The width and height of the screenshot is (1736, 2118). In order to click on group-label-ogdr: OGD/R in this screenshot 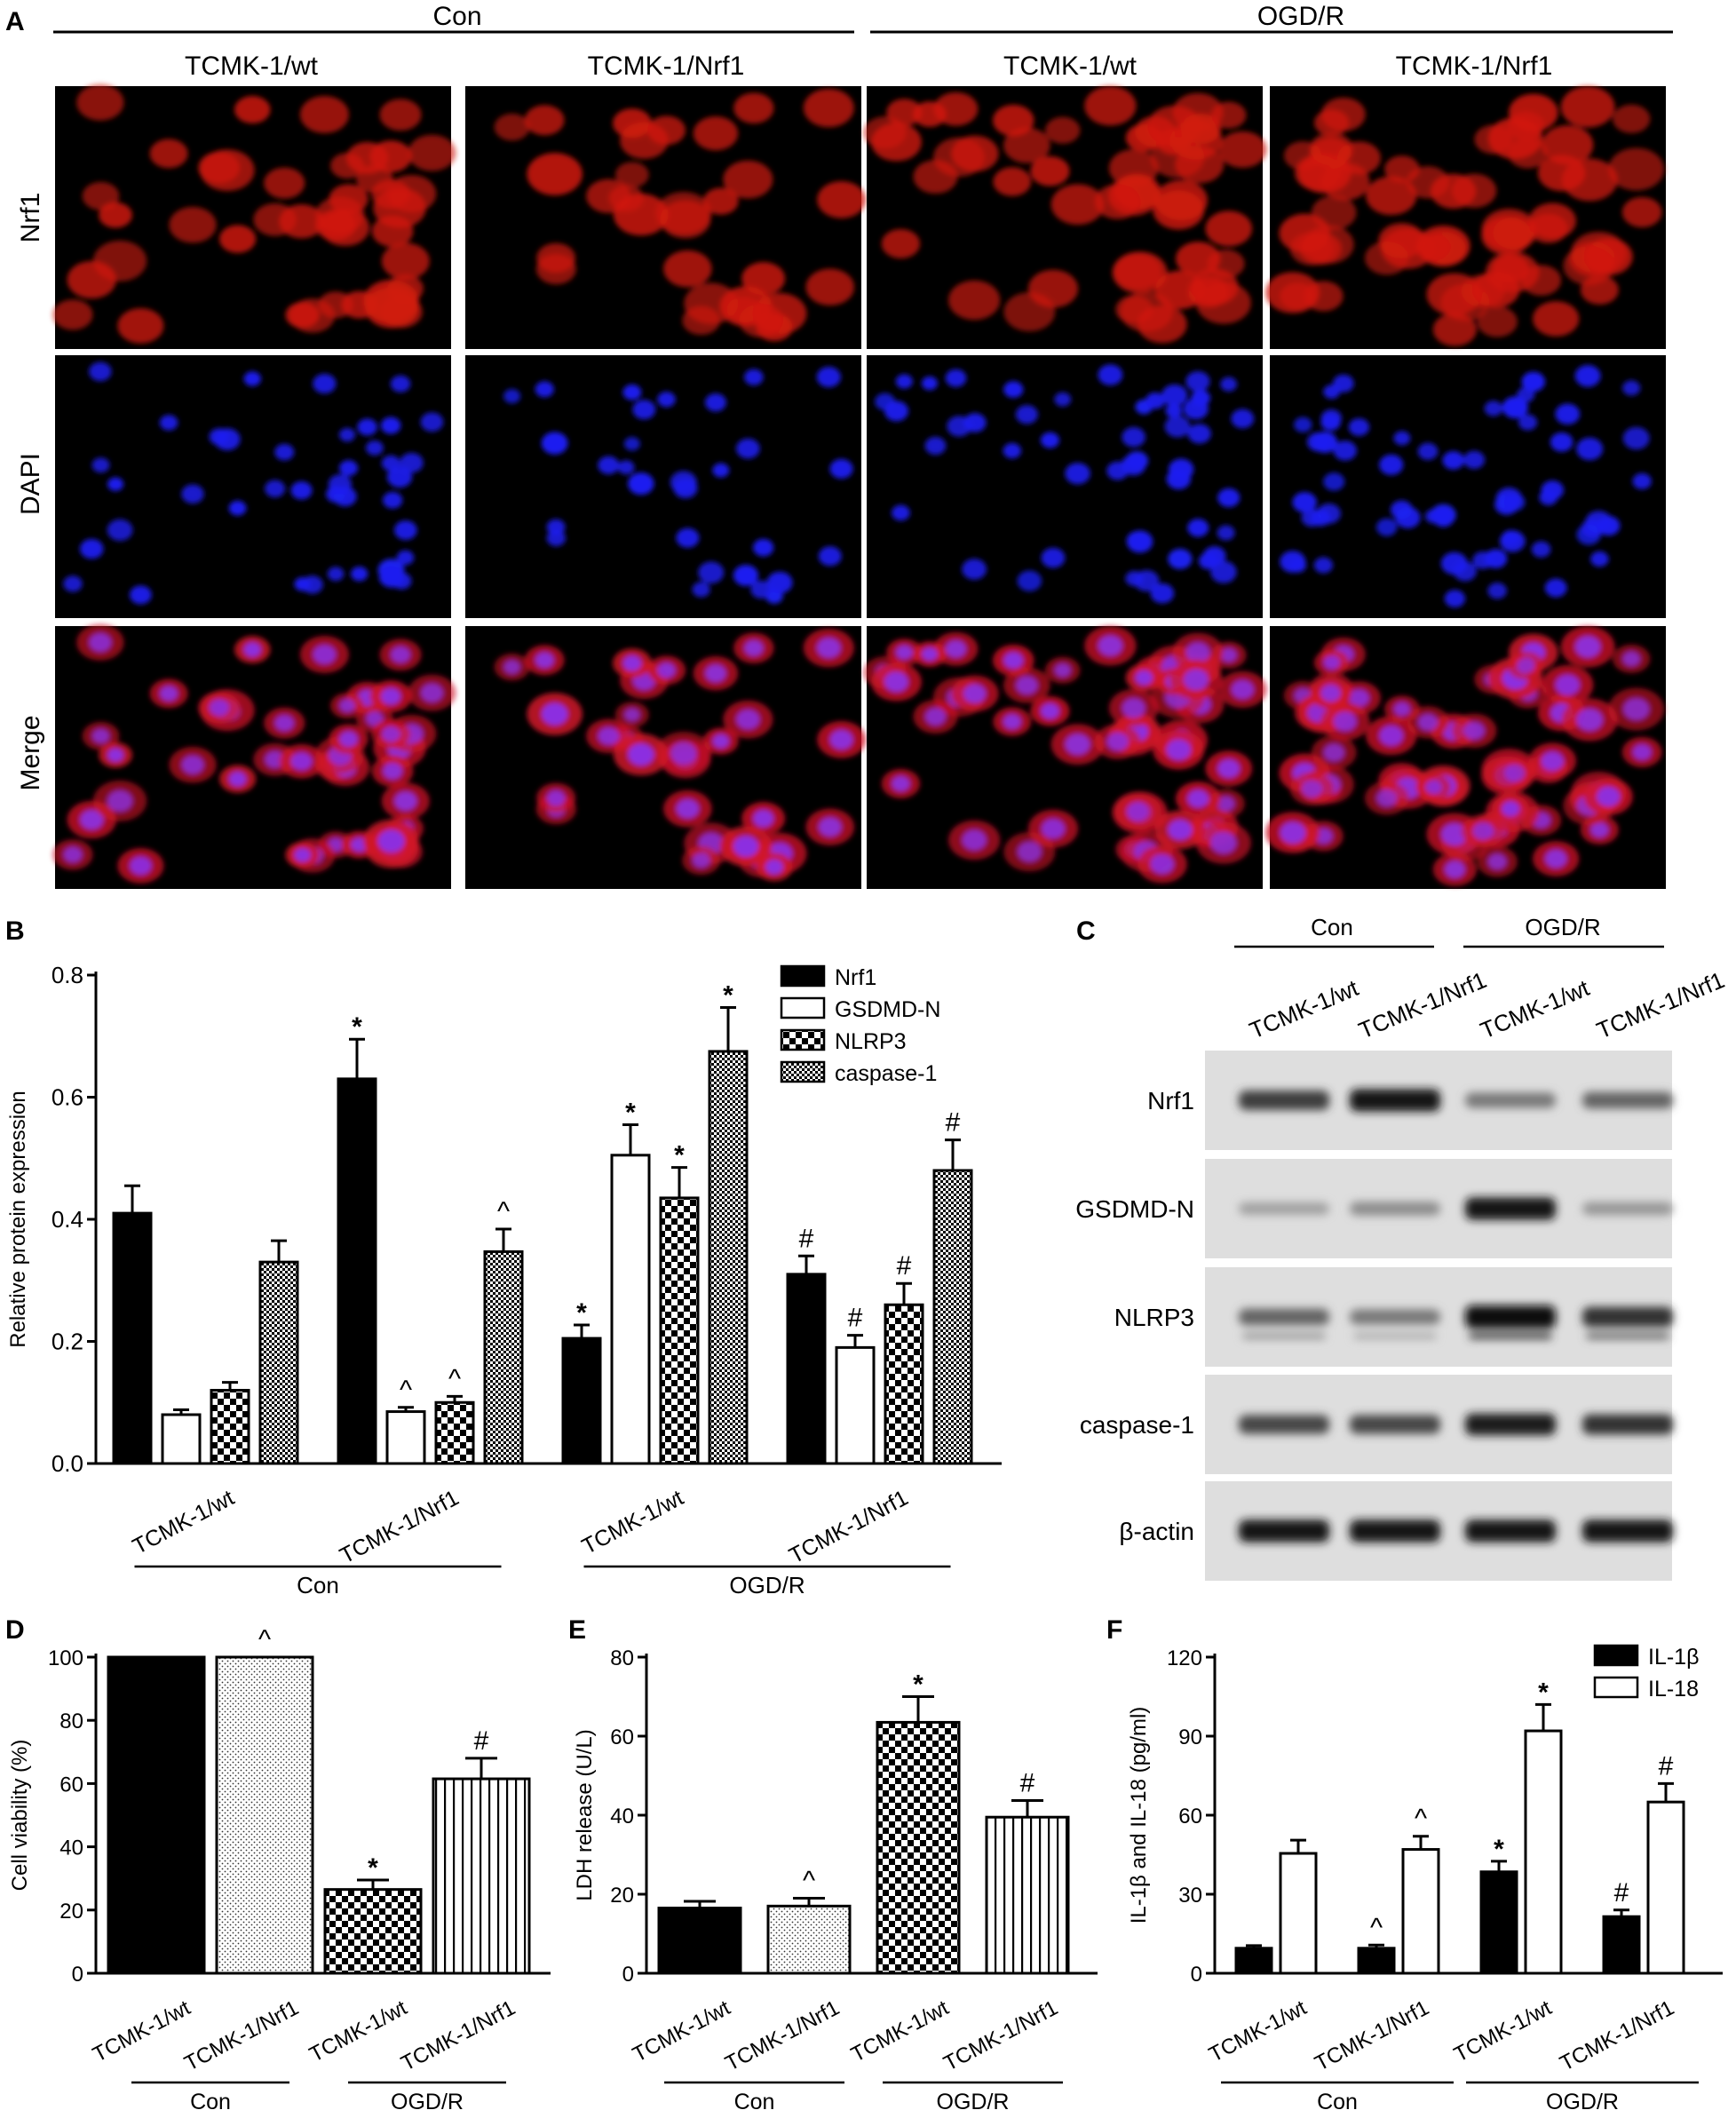, I will do `click(1300, 16)`.